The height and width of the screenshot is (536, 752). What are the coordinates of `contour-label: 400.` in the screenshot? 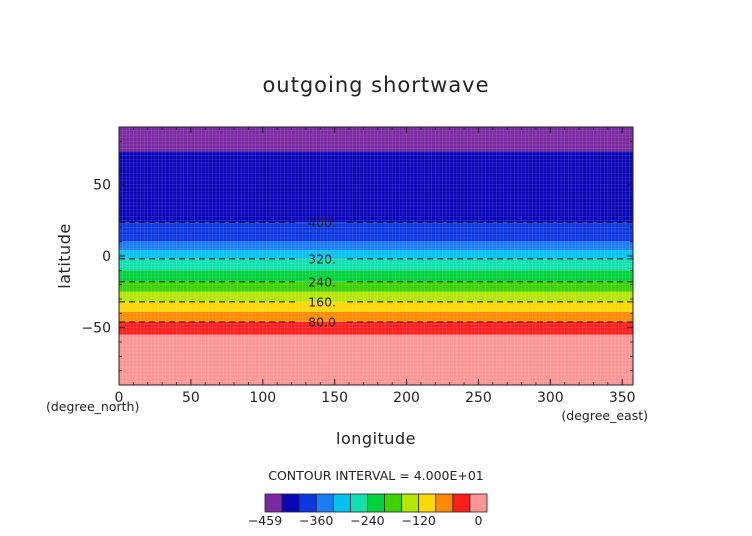 It's located at (322, 222).